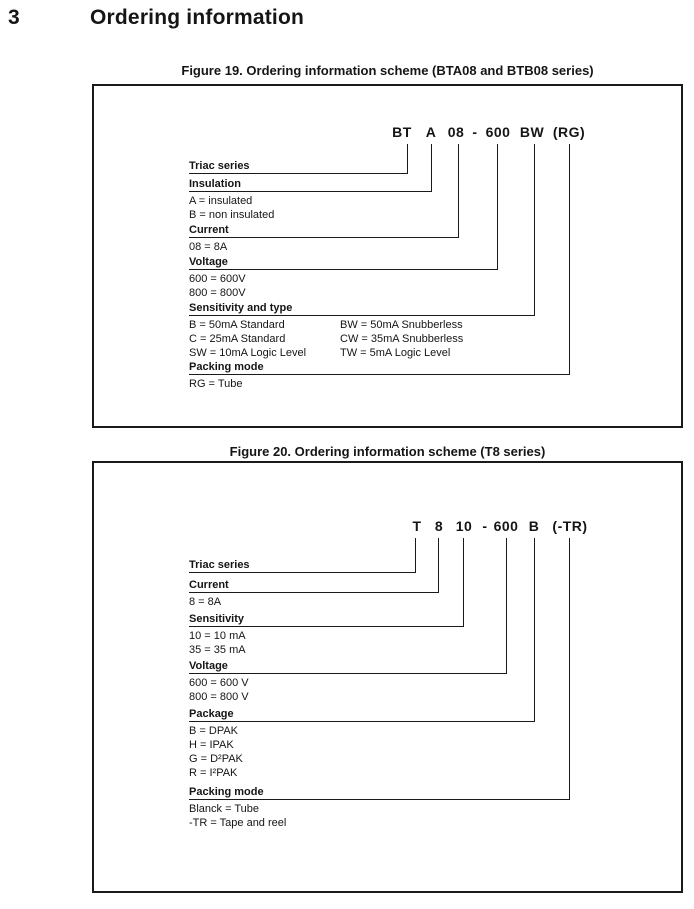  Describe the element at coordinates (431, 132) in the screenshot. I see `part-segment-insulation: A` at that location.